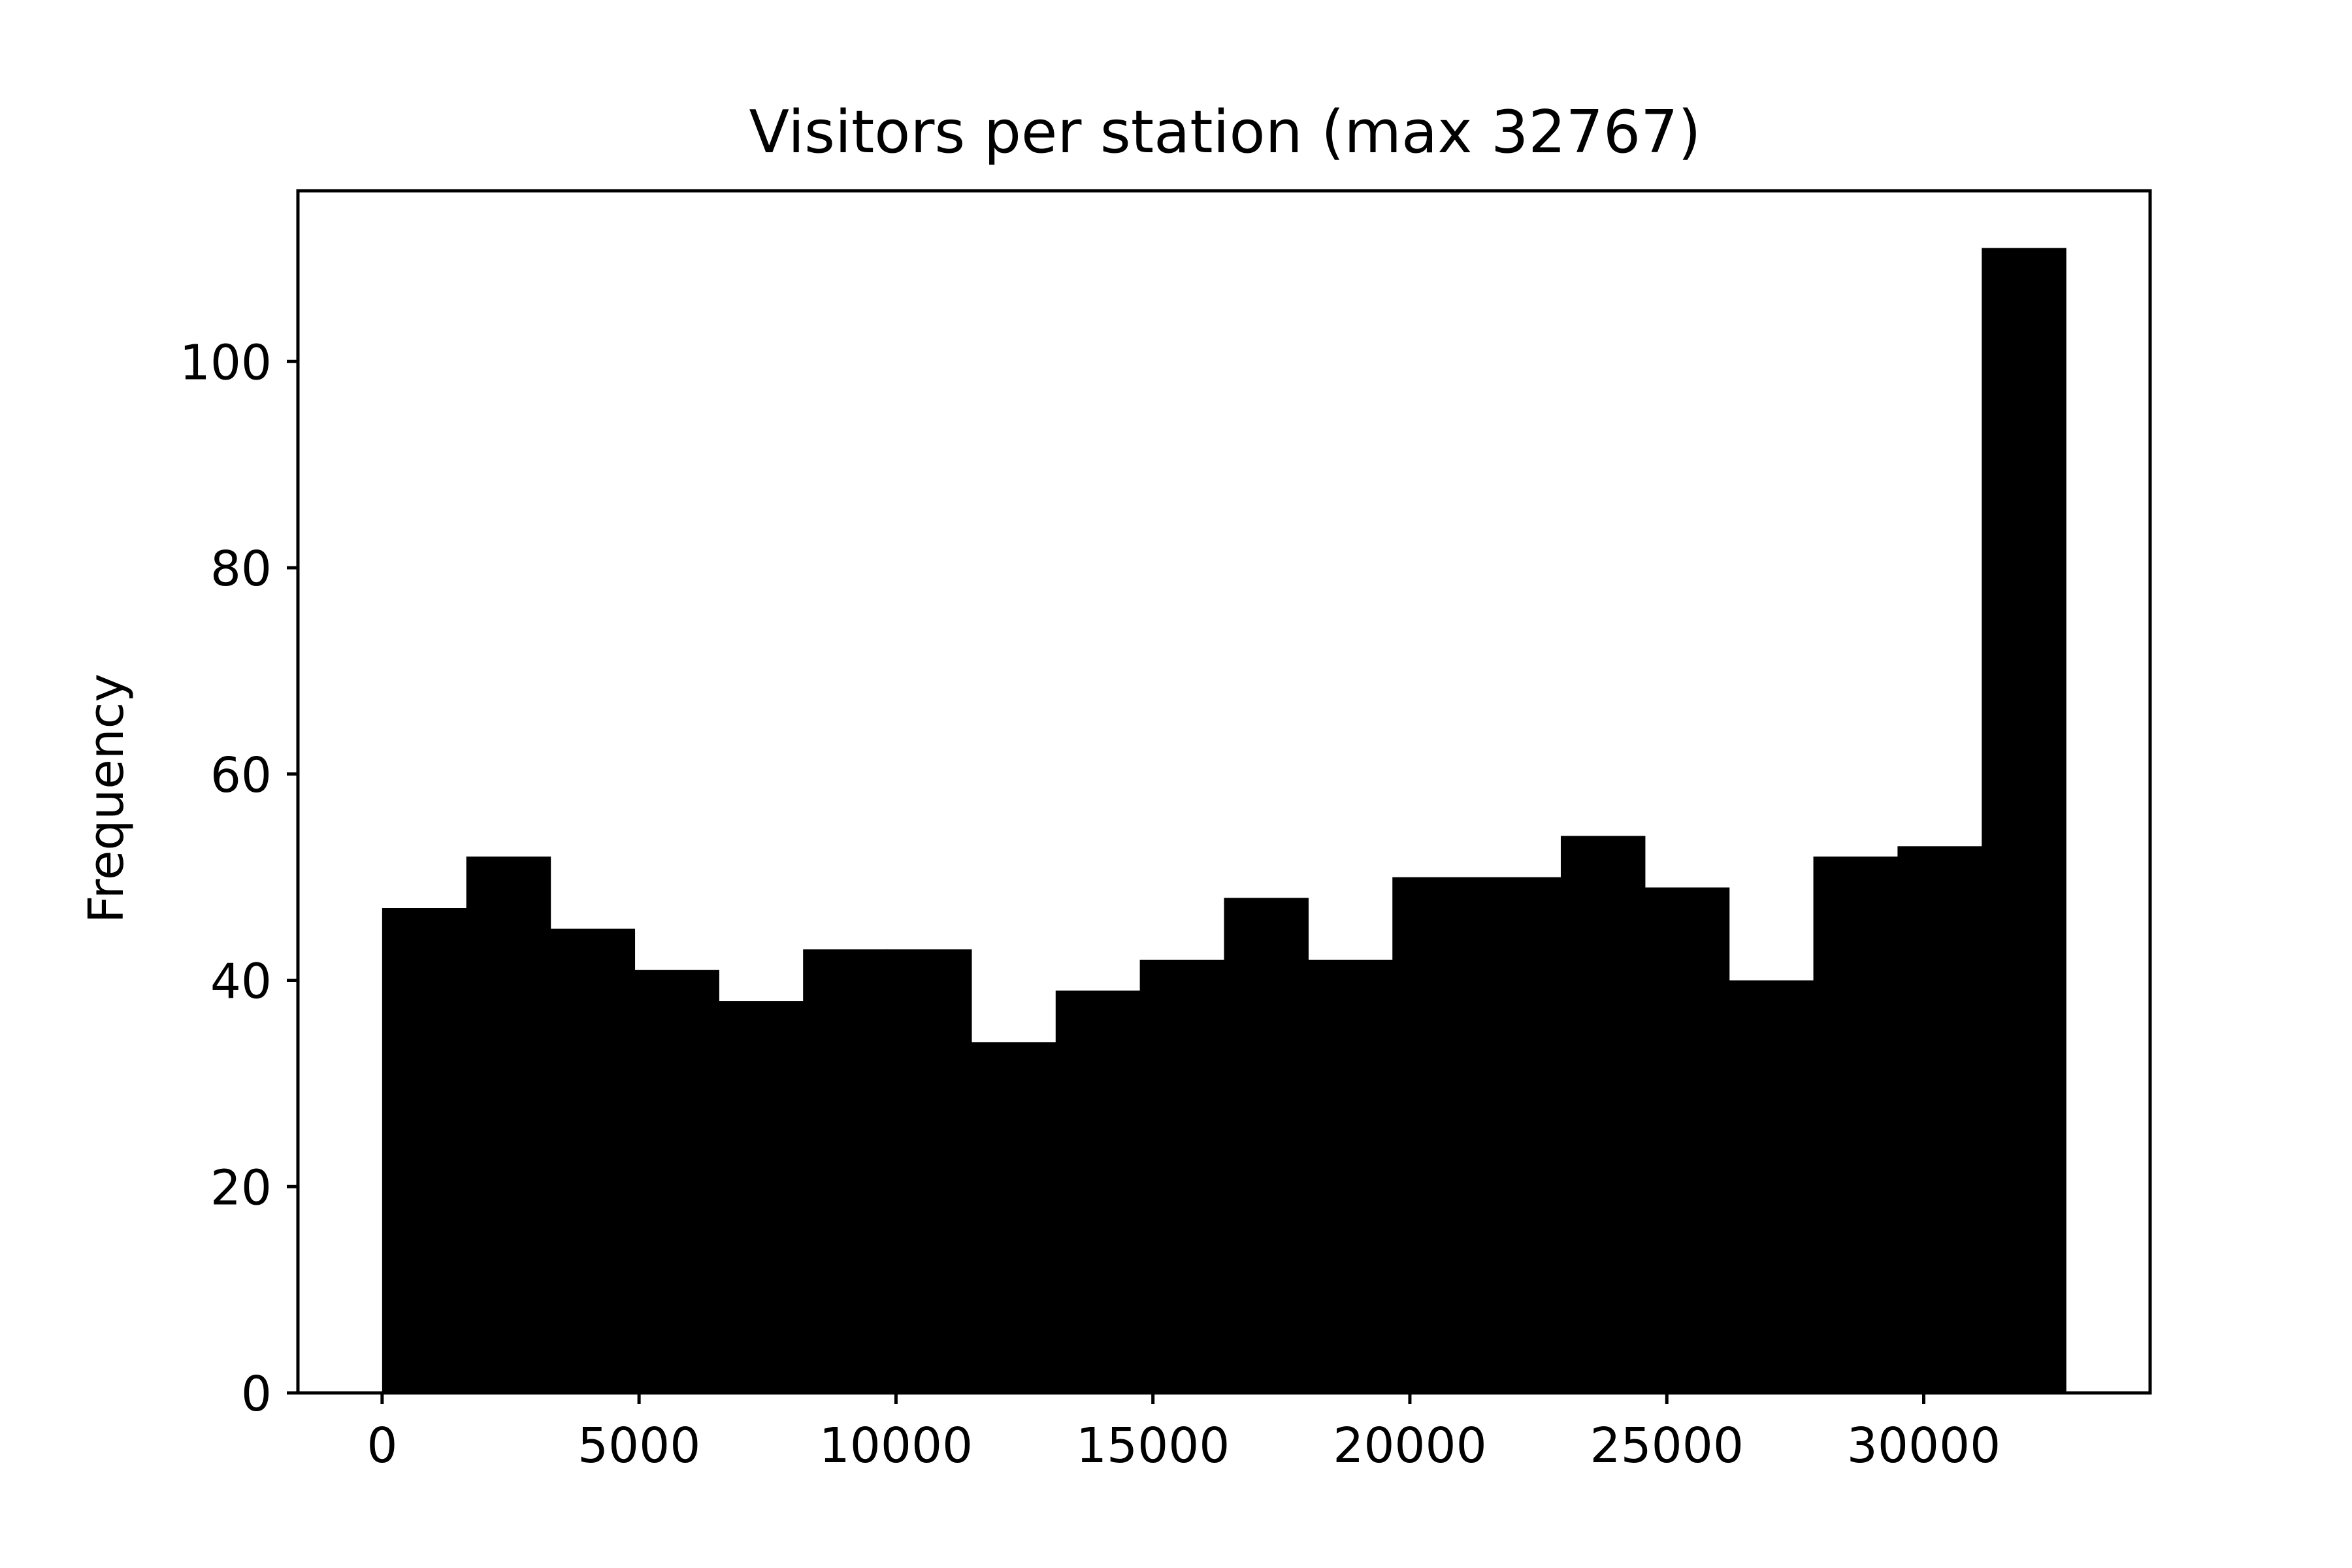 This screenshot has height=1568, width=2352. Describe the element at coordinates (241, 1188) in the screenshot. I see `y-tick-label: 20` at that location.